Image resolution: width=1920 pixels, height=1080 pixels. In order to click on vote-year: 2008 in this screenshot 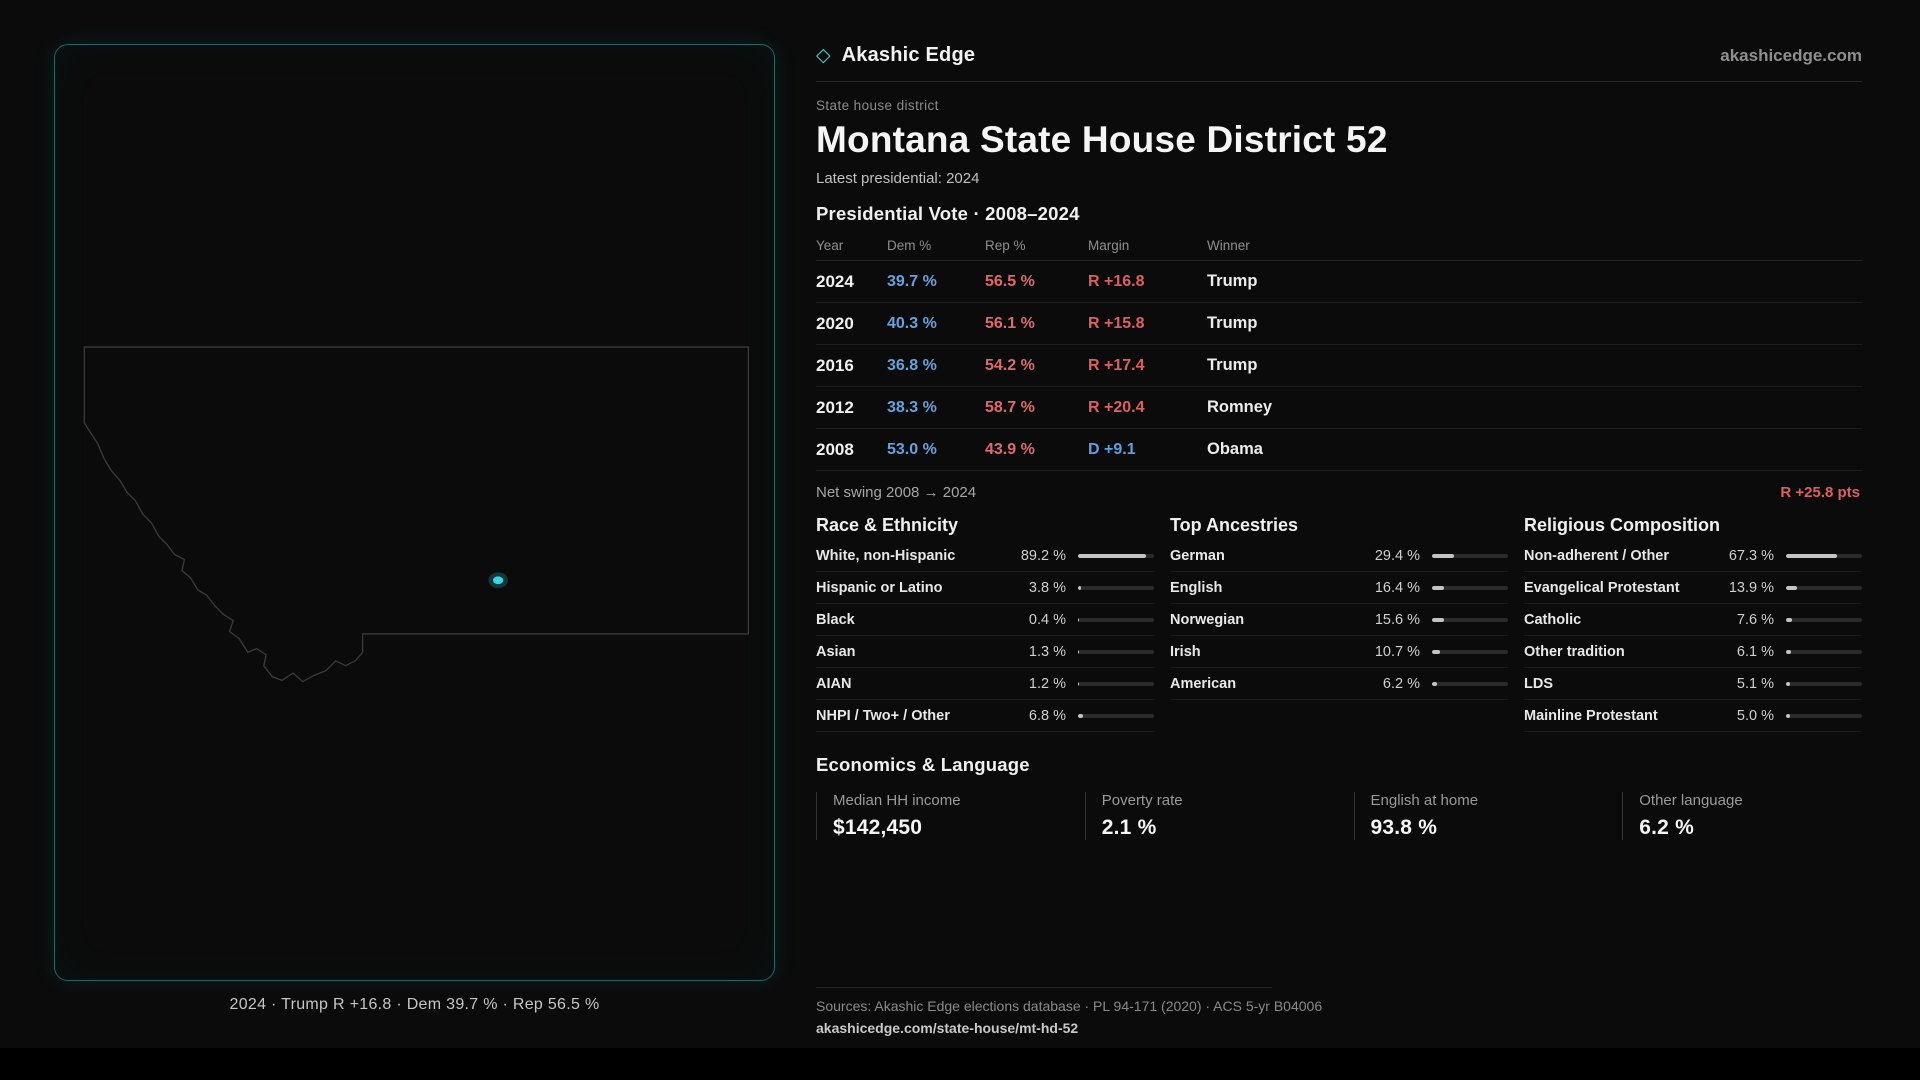, I will do `click(835, 449)`.